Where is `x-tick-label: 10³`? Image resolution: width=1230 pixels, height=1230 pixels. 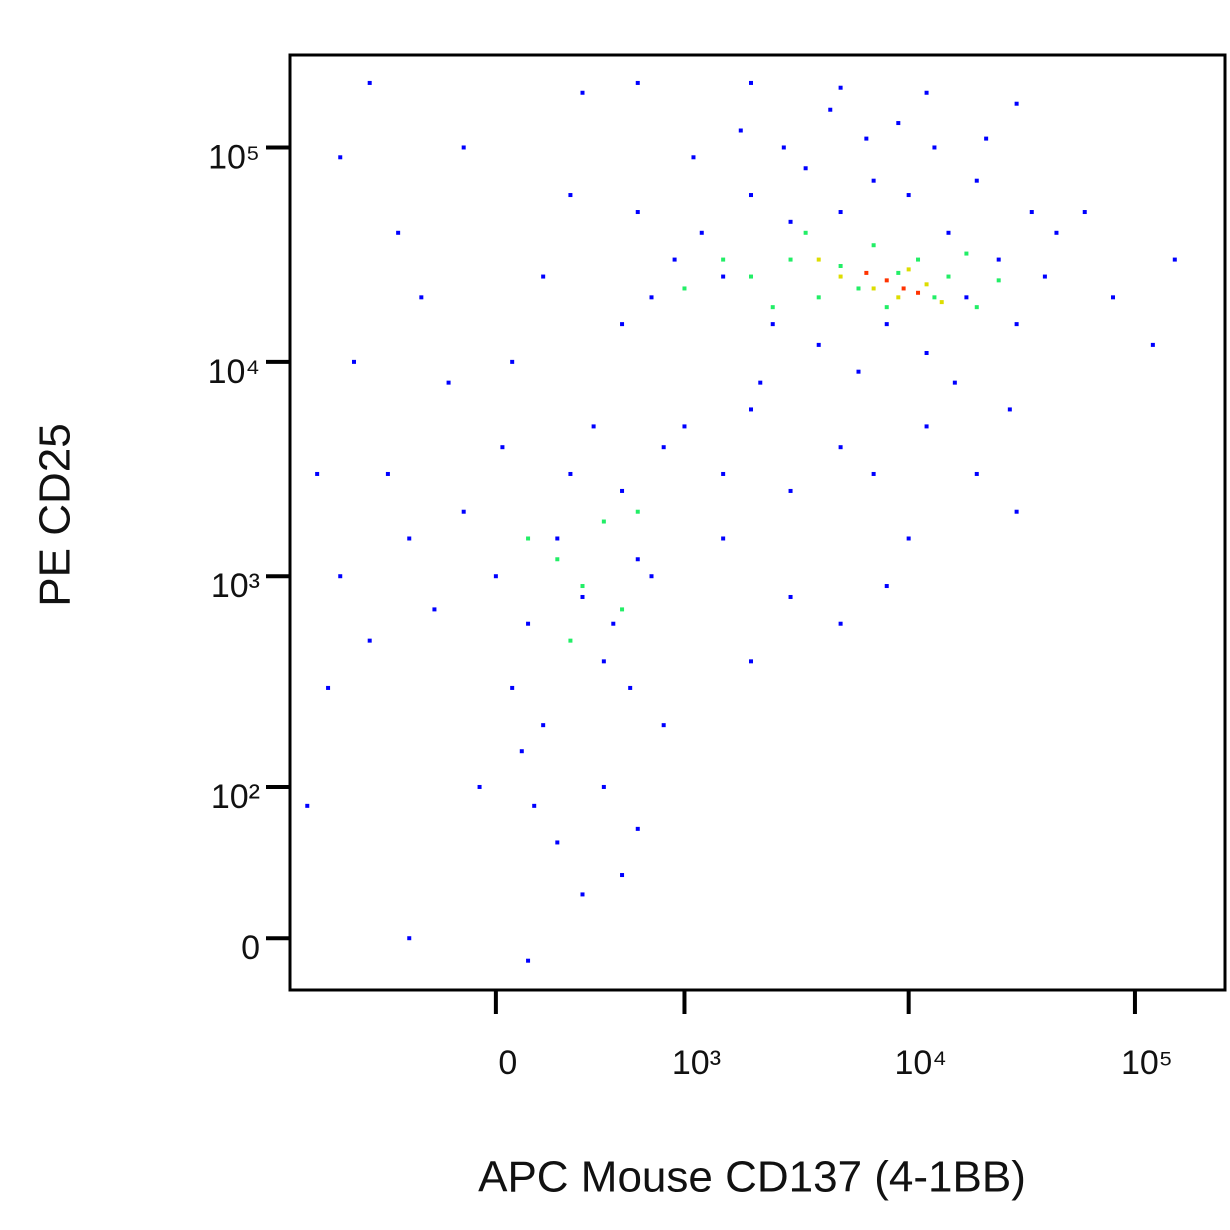
x-tick-label: 10³ is located at coordinates (696, 1063).